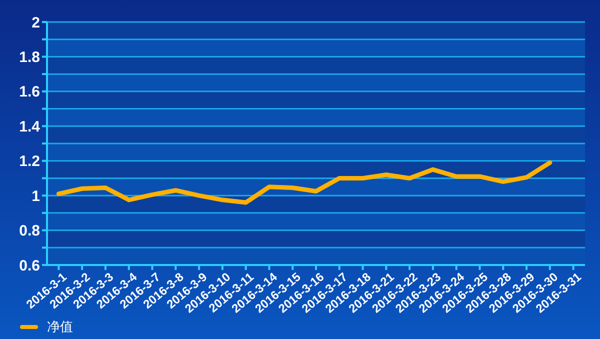 The image size is (600, 339). What do you see at coordinates (29, 265) in the screenshot?
I see `y-tick-label: 0.6` at bounding box center [29, 265].